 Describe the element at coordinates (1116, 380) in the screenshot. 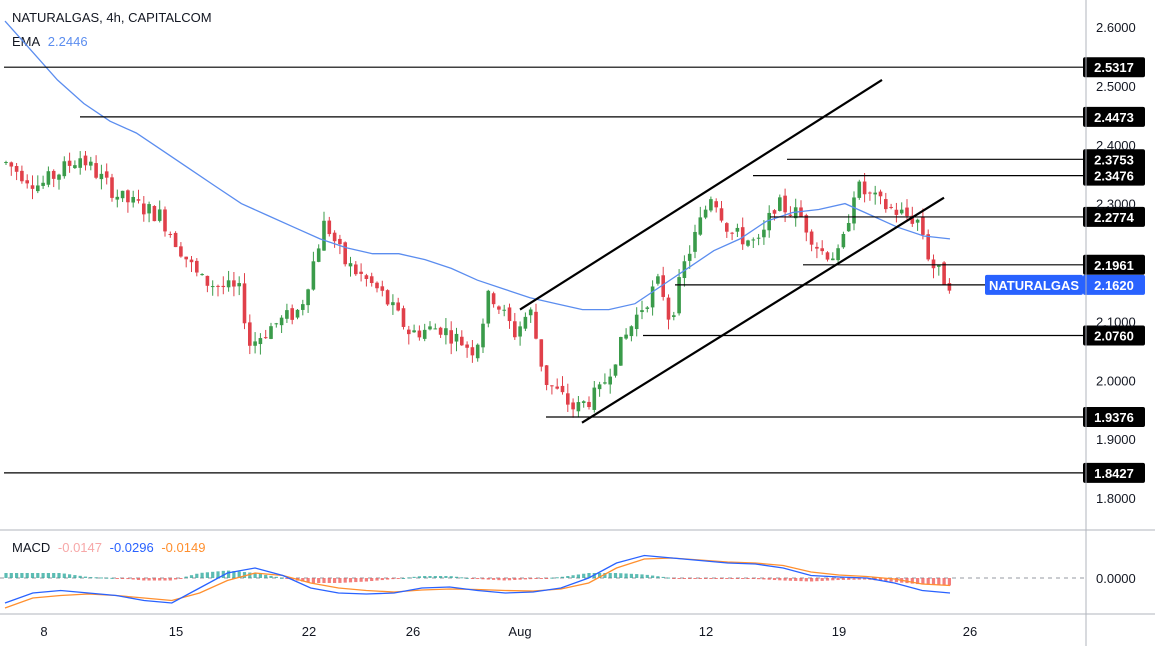

I see `y-tick-label: 2.0000` at that location.